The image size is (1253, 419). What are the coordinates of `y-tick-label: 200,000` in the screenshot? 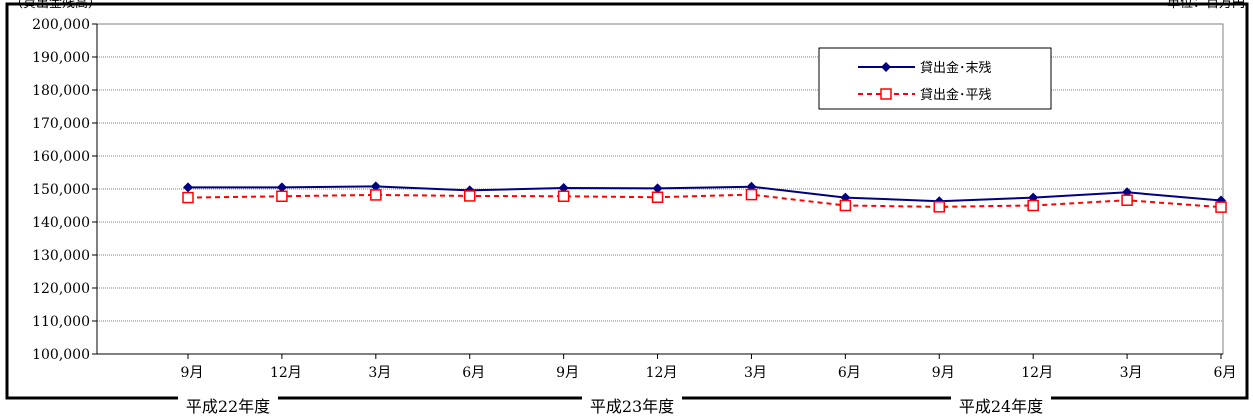 It's located at (61, 25).